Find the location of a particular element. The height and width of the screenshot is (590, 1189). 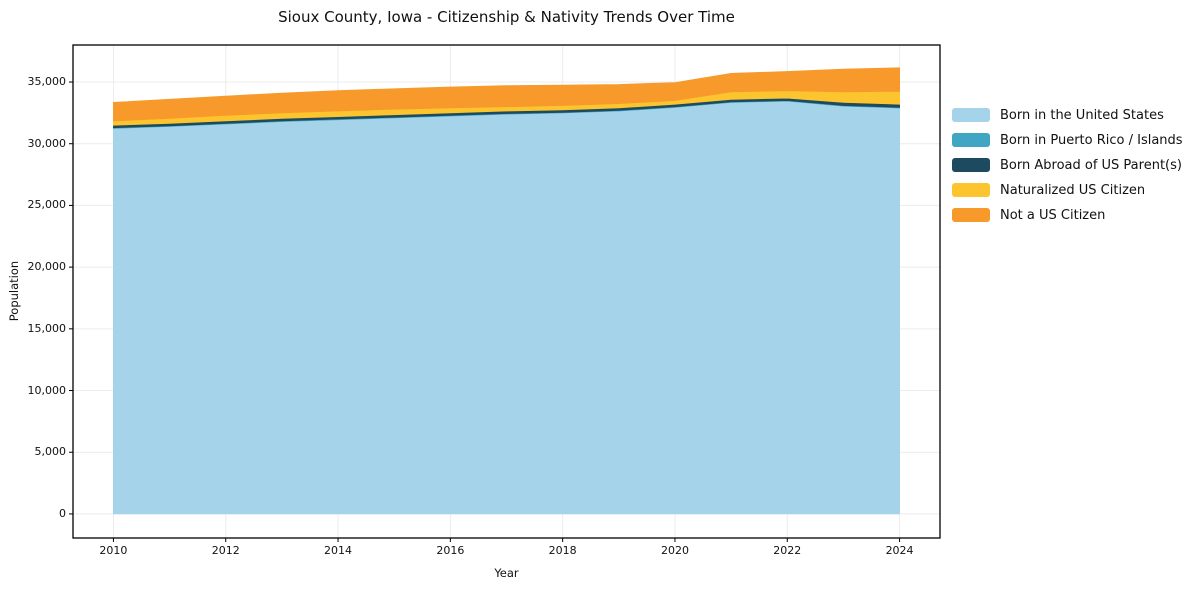

area-series is located at coordinates (506, 94).